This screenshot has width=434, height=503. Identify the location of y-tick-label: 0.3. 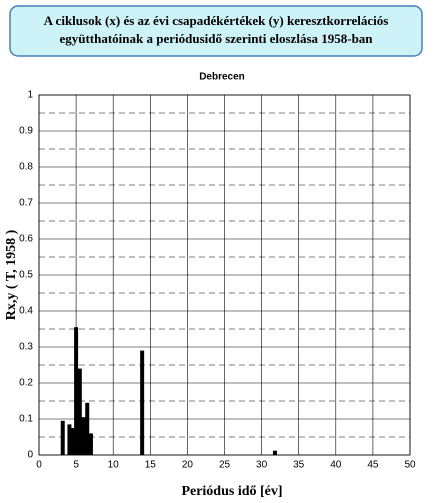
(26, 347).